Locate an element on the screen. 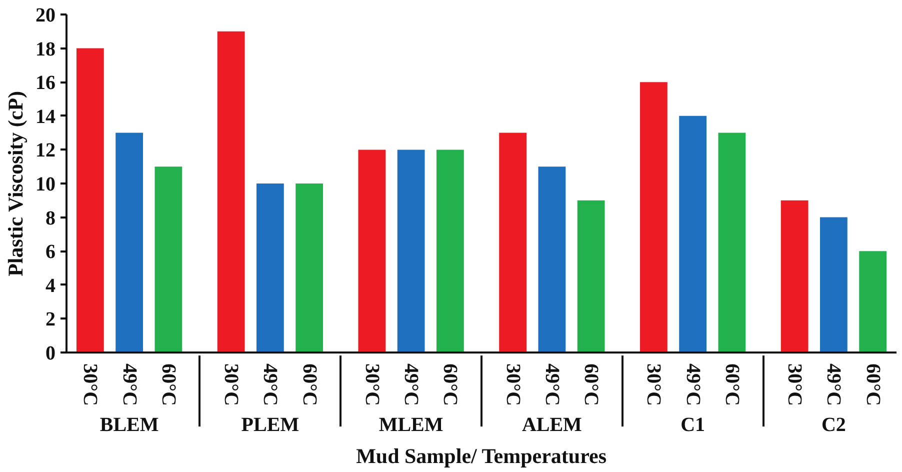 The width and height of the screenshot is (902, 472). y-tick-label: 6 is located at coordinates (51, 252).